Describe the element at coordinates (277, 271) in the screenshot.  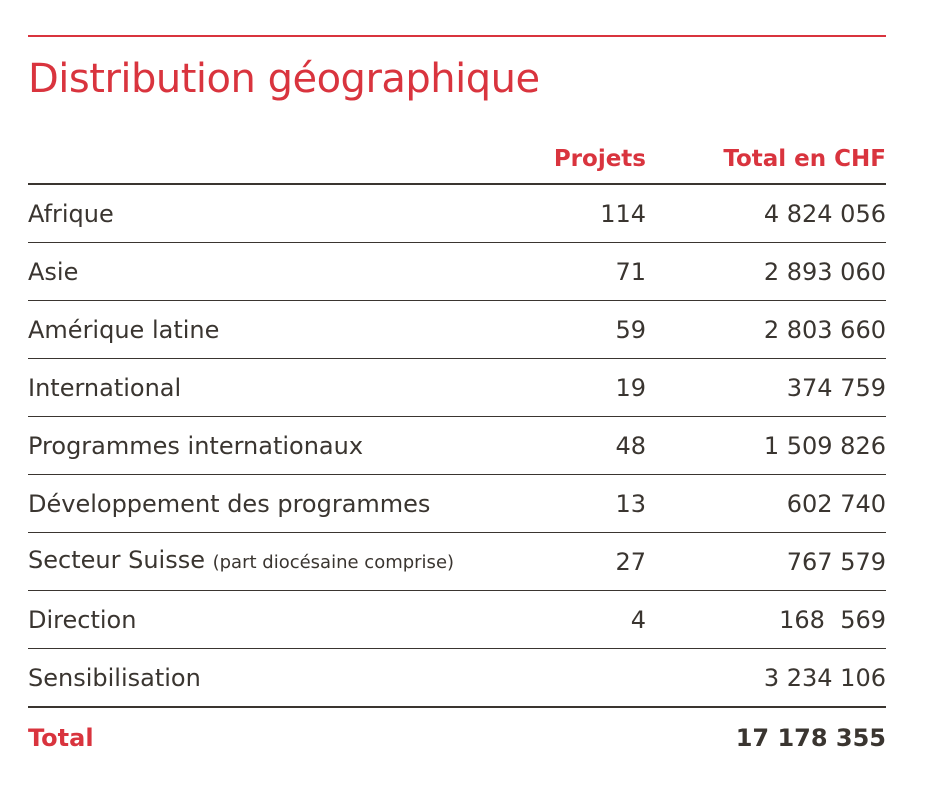
I see `region-cell: Asie` at that location.